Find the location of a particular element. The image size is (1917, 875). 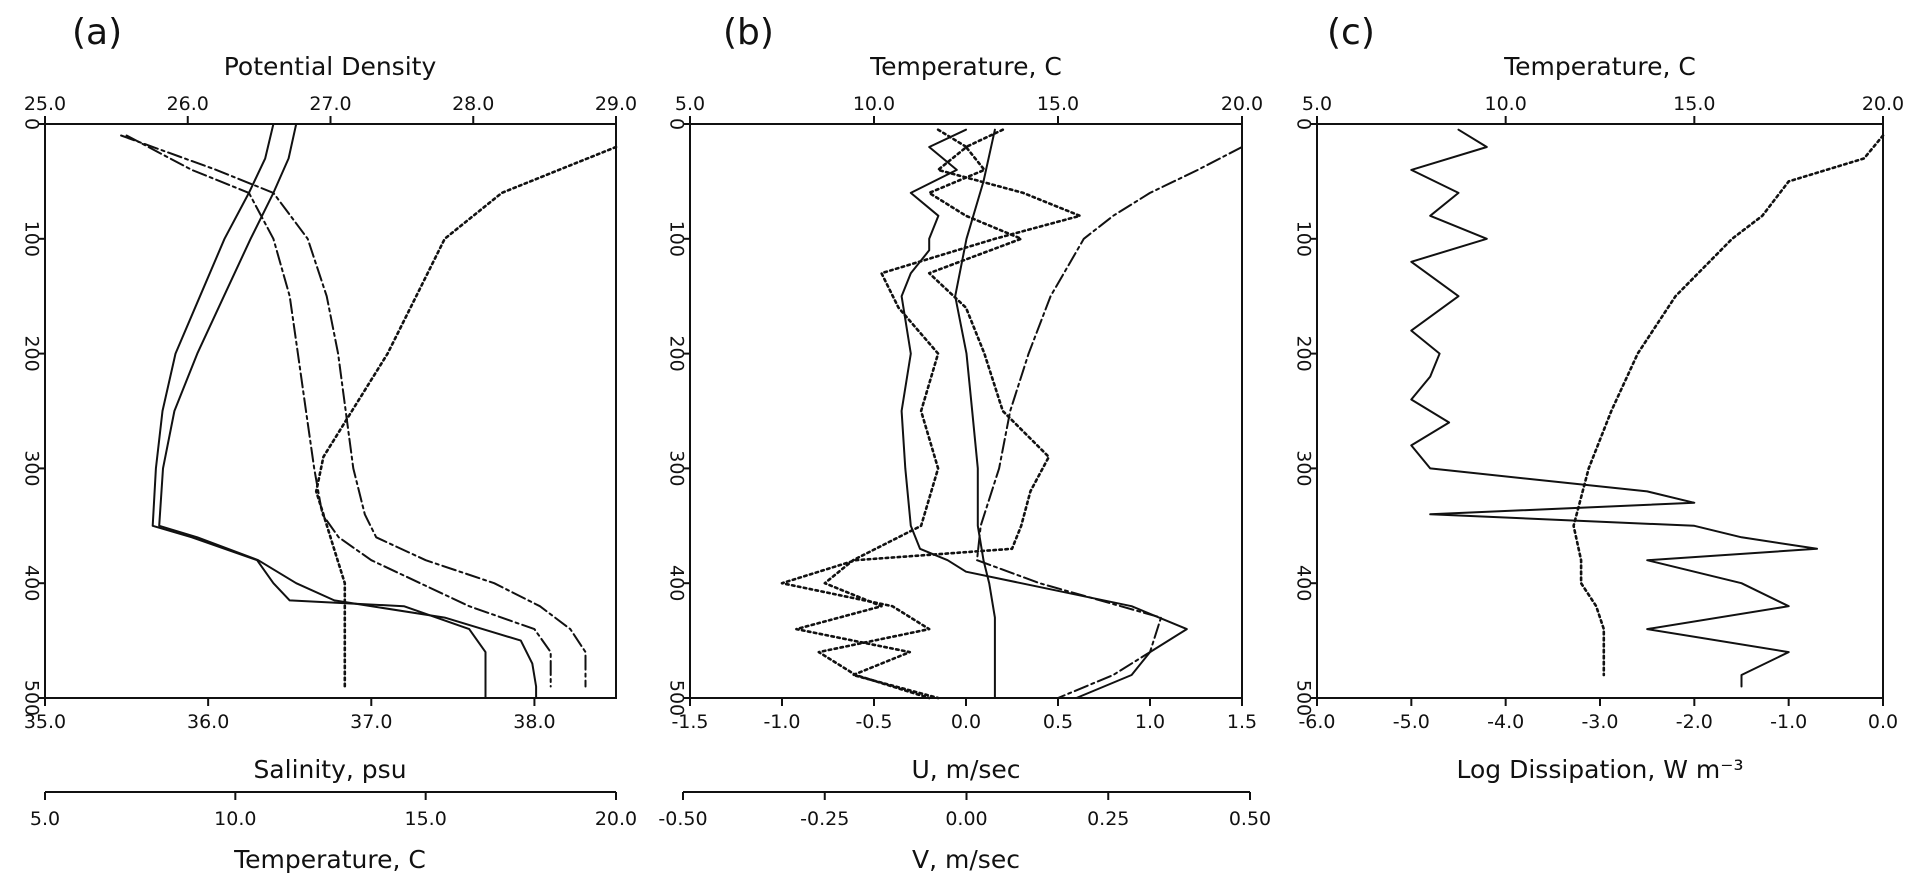

bottom-axis-title-b: U, m/sec is located at coordinates (965, 769).